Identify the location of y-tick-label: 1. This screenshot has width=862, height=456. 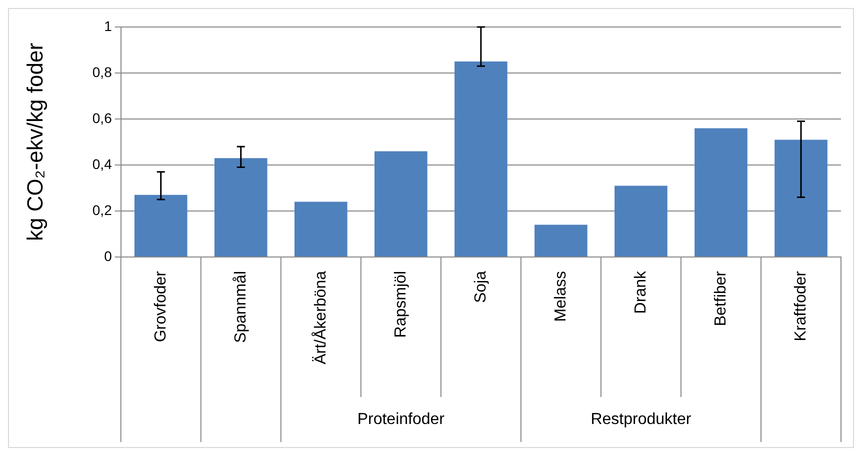
(108, 26).